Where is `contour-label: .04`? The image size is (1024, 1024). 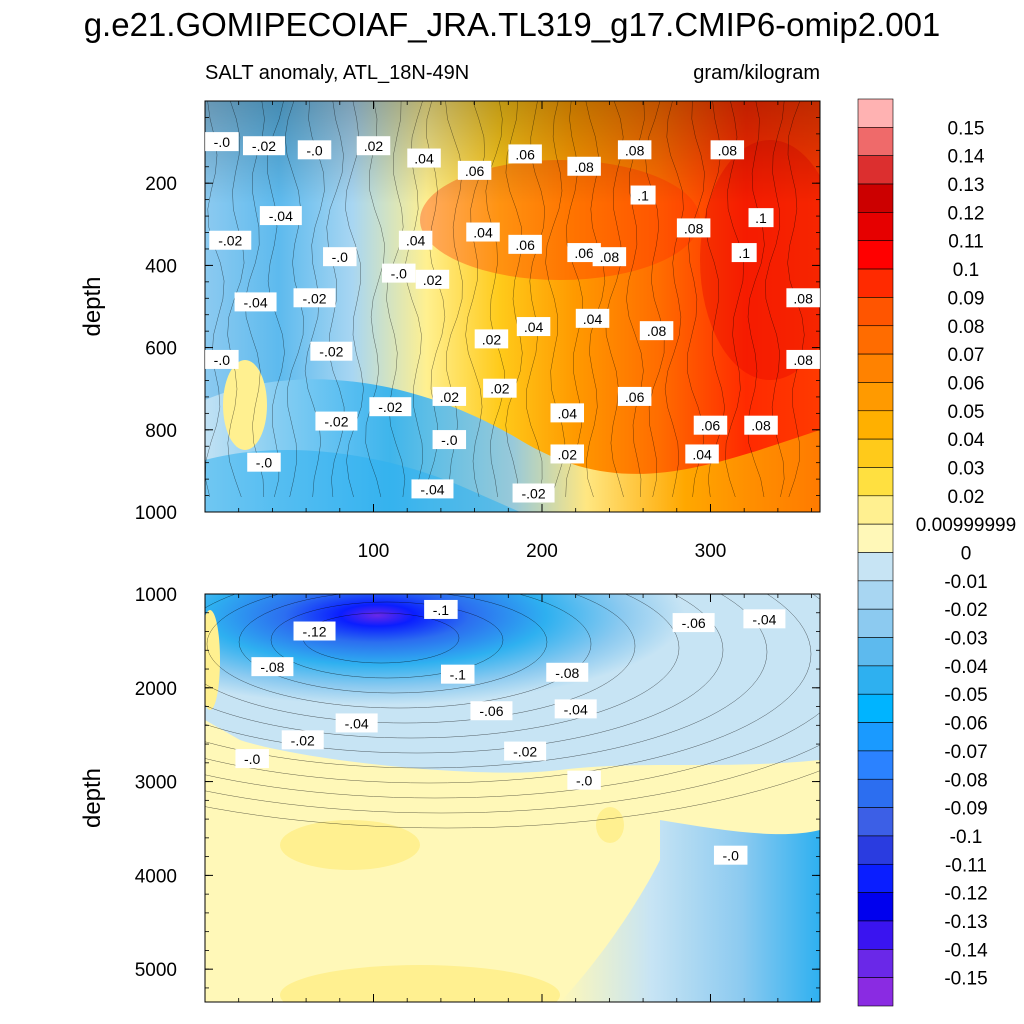
contour-label: .04 is located at coordinates (702, 454).